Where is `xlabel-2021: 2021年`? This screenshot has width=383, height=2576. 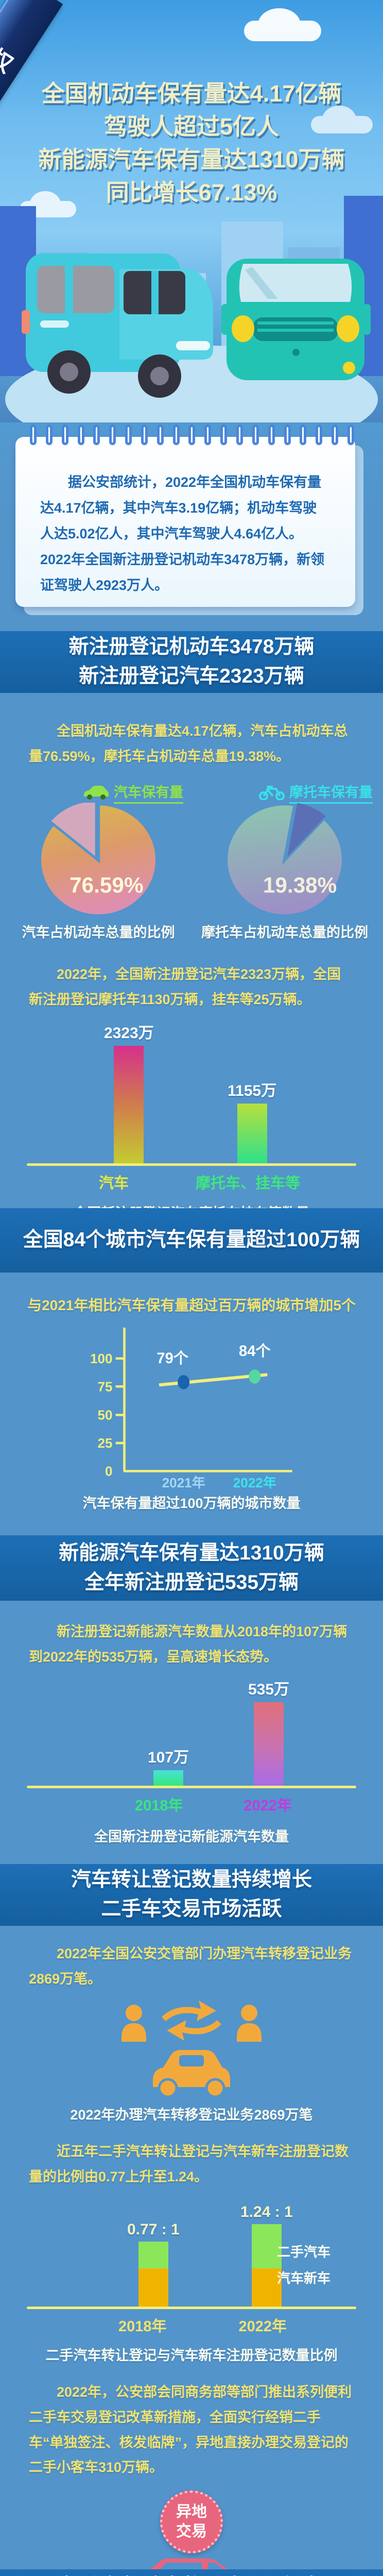 xlabel-2021: 2021年 is located at coordinates (183, 1482).